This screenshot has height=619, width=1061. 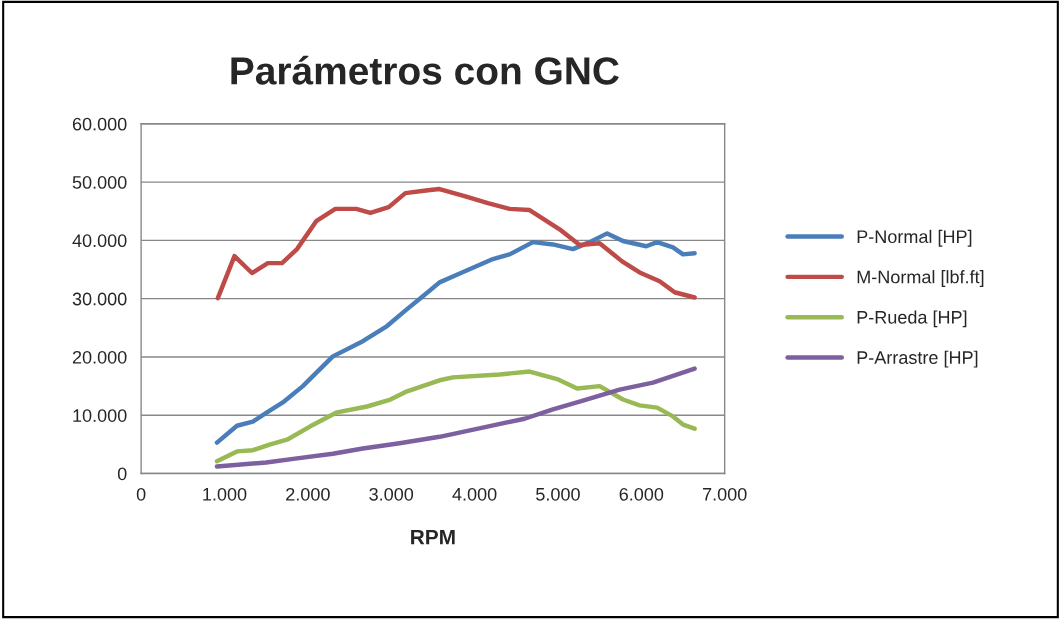 I want to click on x-tick-label: 4.000, so click(x=474, y=494).